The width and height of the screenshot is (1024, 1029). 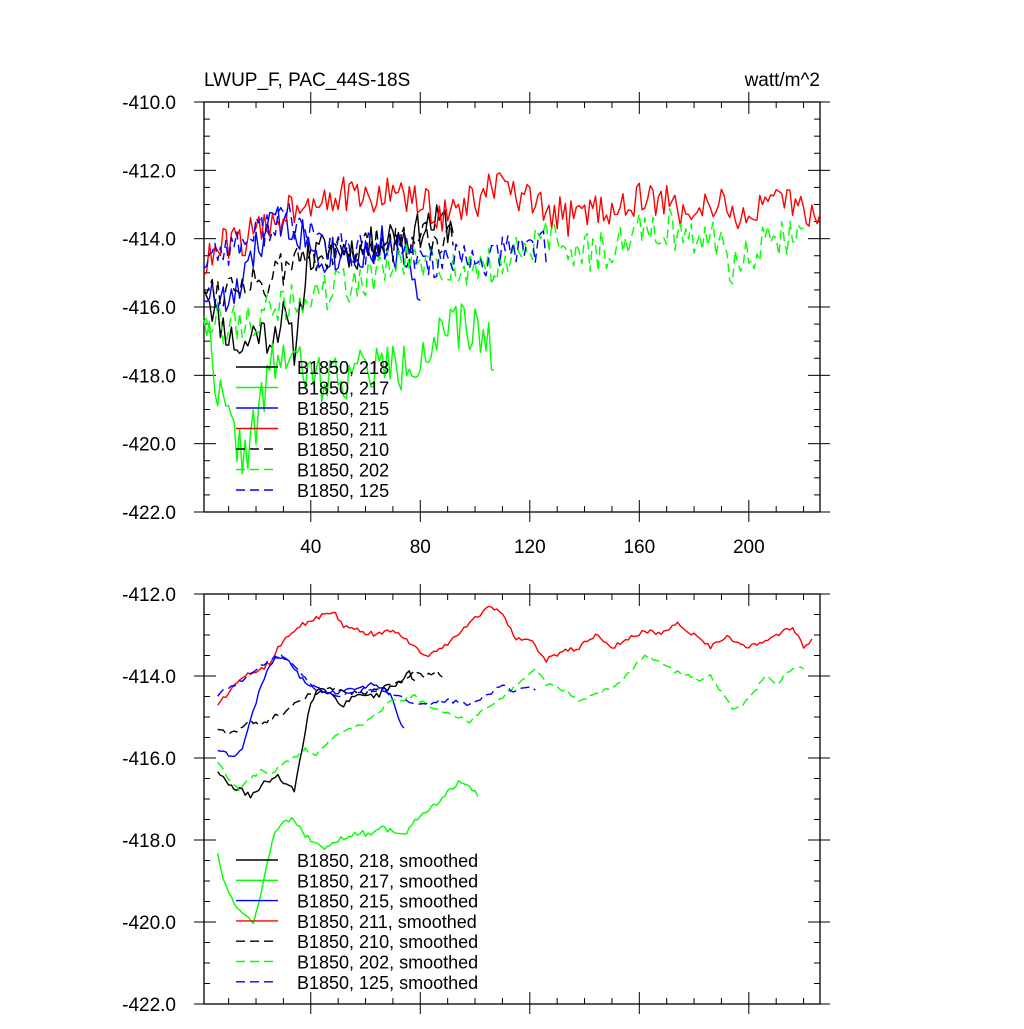 I want to click on legend-label: B1850, 125, so click(x=343, y=491).